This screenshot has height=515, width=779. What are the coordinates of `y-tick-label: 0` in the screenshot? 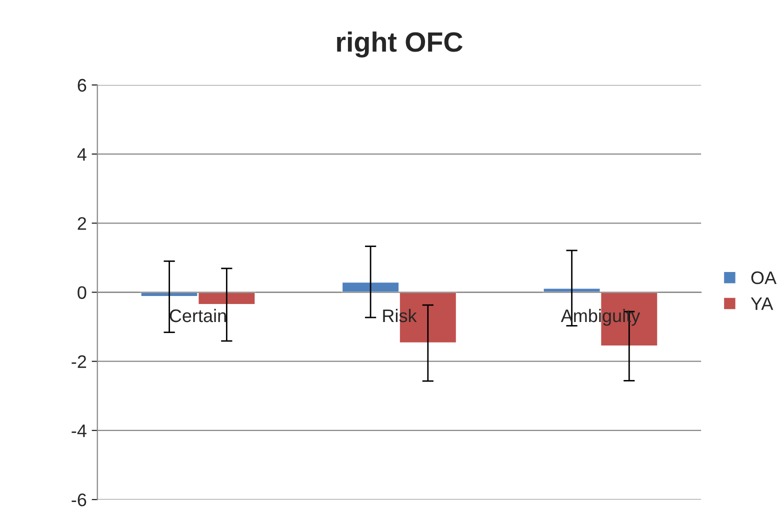 It's located at (82, 292).